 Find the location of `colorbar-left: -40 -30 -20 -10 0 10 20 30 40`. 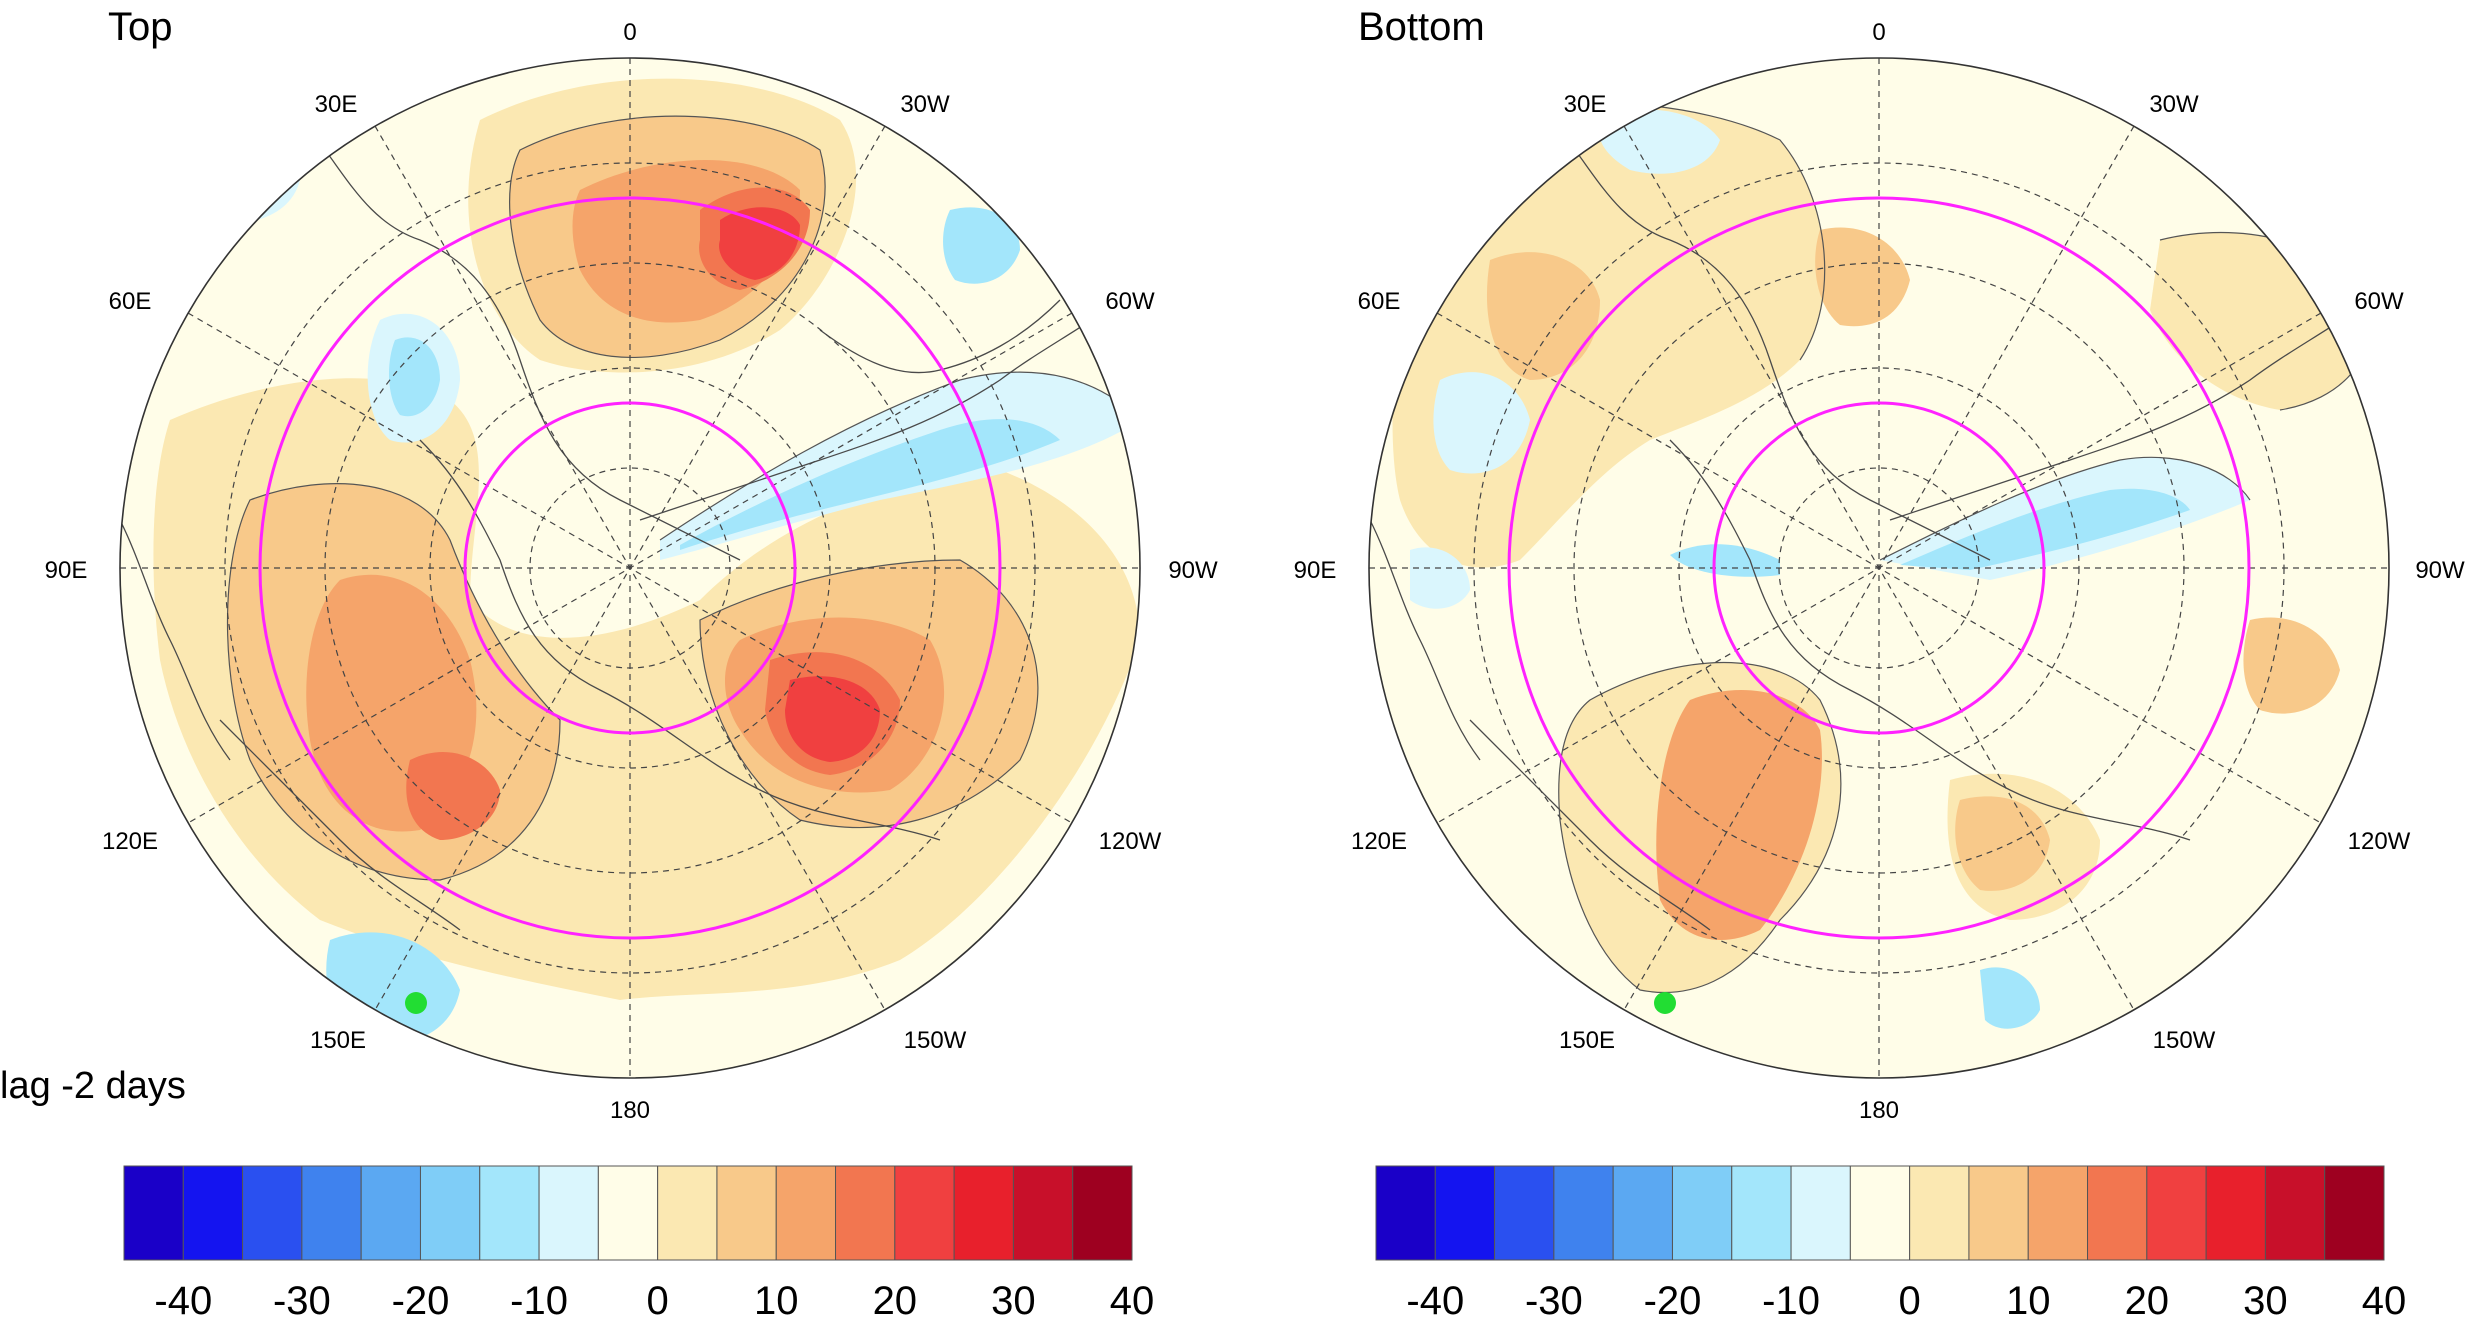

colorbar-left: -40 -30 -20 -10 0 10 20 30 40 is located at coordinates (639, 1244).